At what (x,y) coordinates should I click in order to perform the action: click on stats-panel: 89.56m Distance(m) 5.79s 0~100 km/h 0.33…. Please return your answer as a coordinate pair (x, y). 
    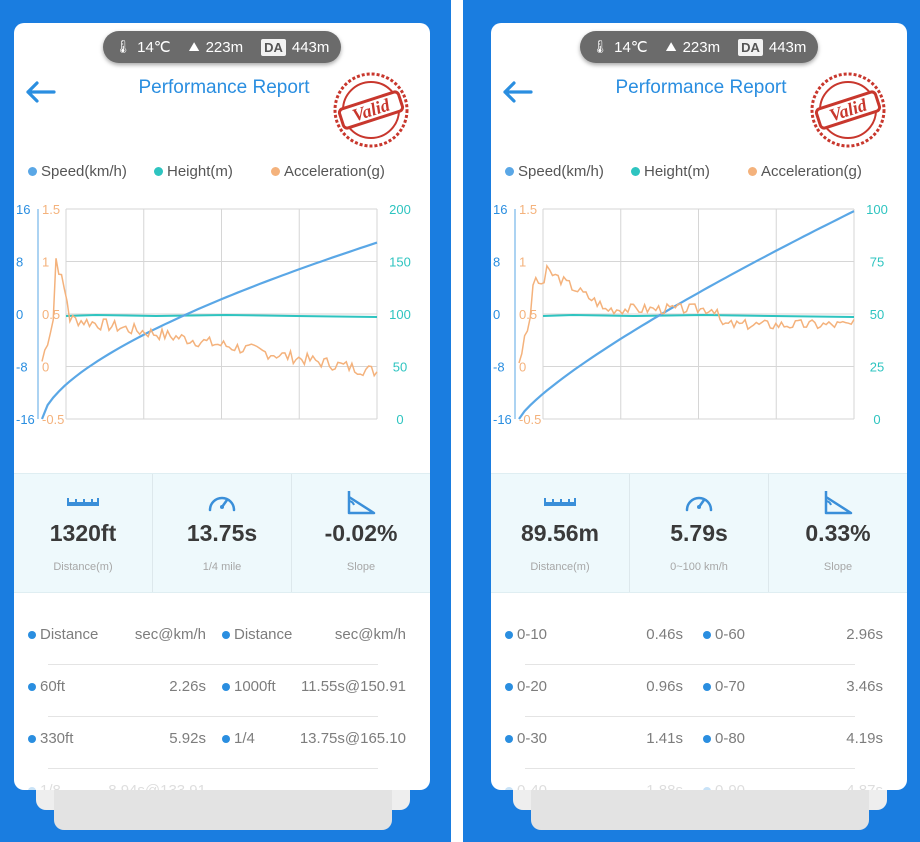
    Looking at the image, I should click on (699, 533).